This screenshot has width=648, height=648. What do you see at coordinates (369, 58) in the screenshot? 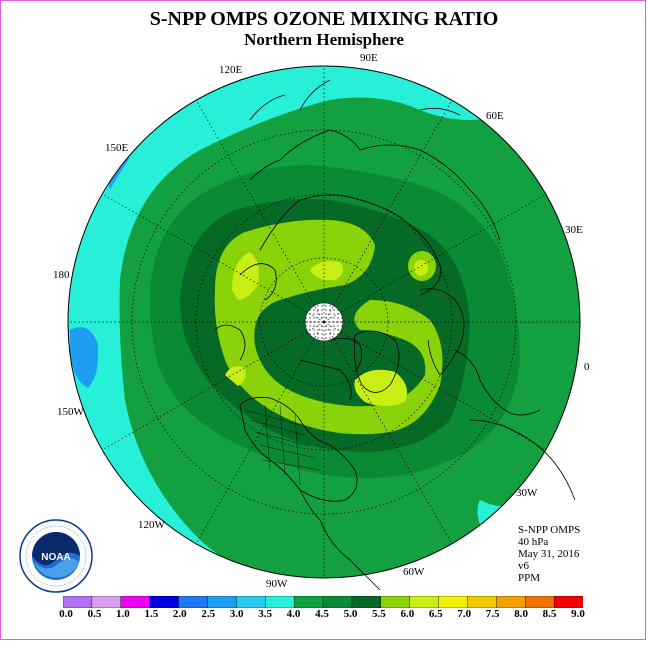
I see `label-90e: 90E` at bounding box center [369, 58].